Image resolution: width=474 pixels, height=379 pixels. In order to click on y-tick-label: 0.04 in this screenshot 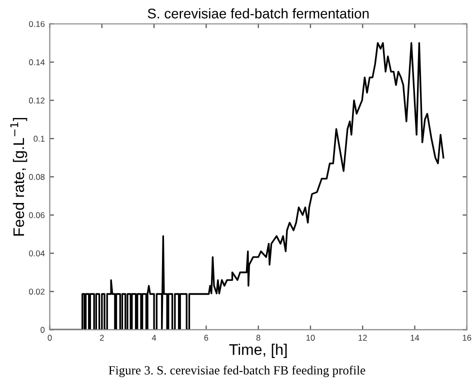, I will do `click(37, 253)`.